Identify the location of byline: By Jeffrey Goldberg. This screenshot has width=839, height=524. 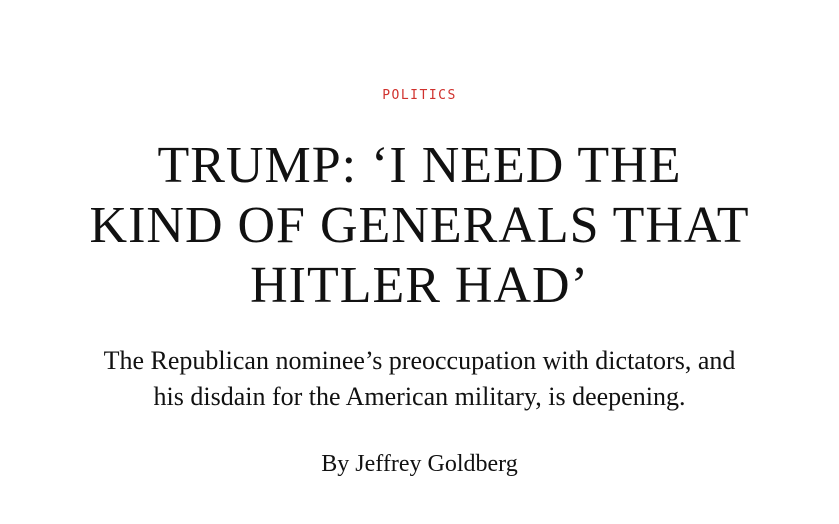
(419, 464).